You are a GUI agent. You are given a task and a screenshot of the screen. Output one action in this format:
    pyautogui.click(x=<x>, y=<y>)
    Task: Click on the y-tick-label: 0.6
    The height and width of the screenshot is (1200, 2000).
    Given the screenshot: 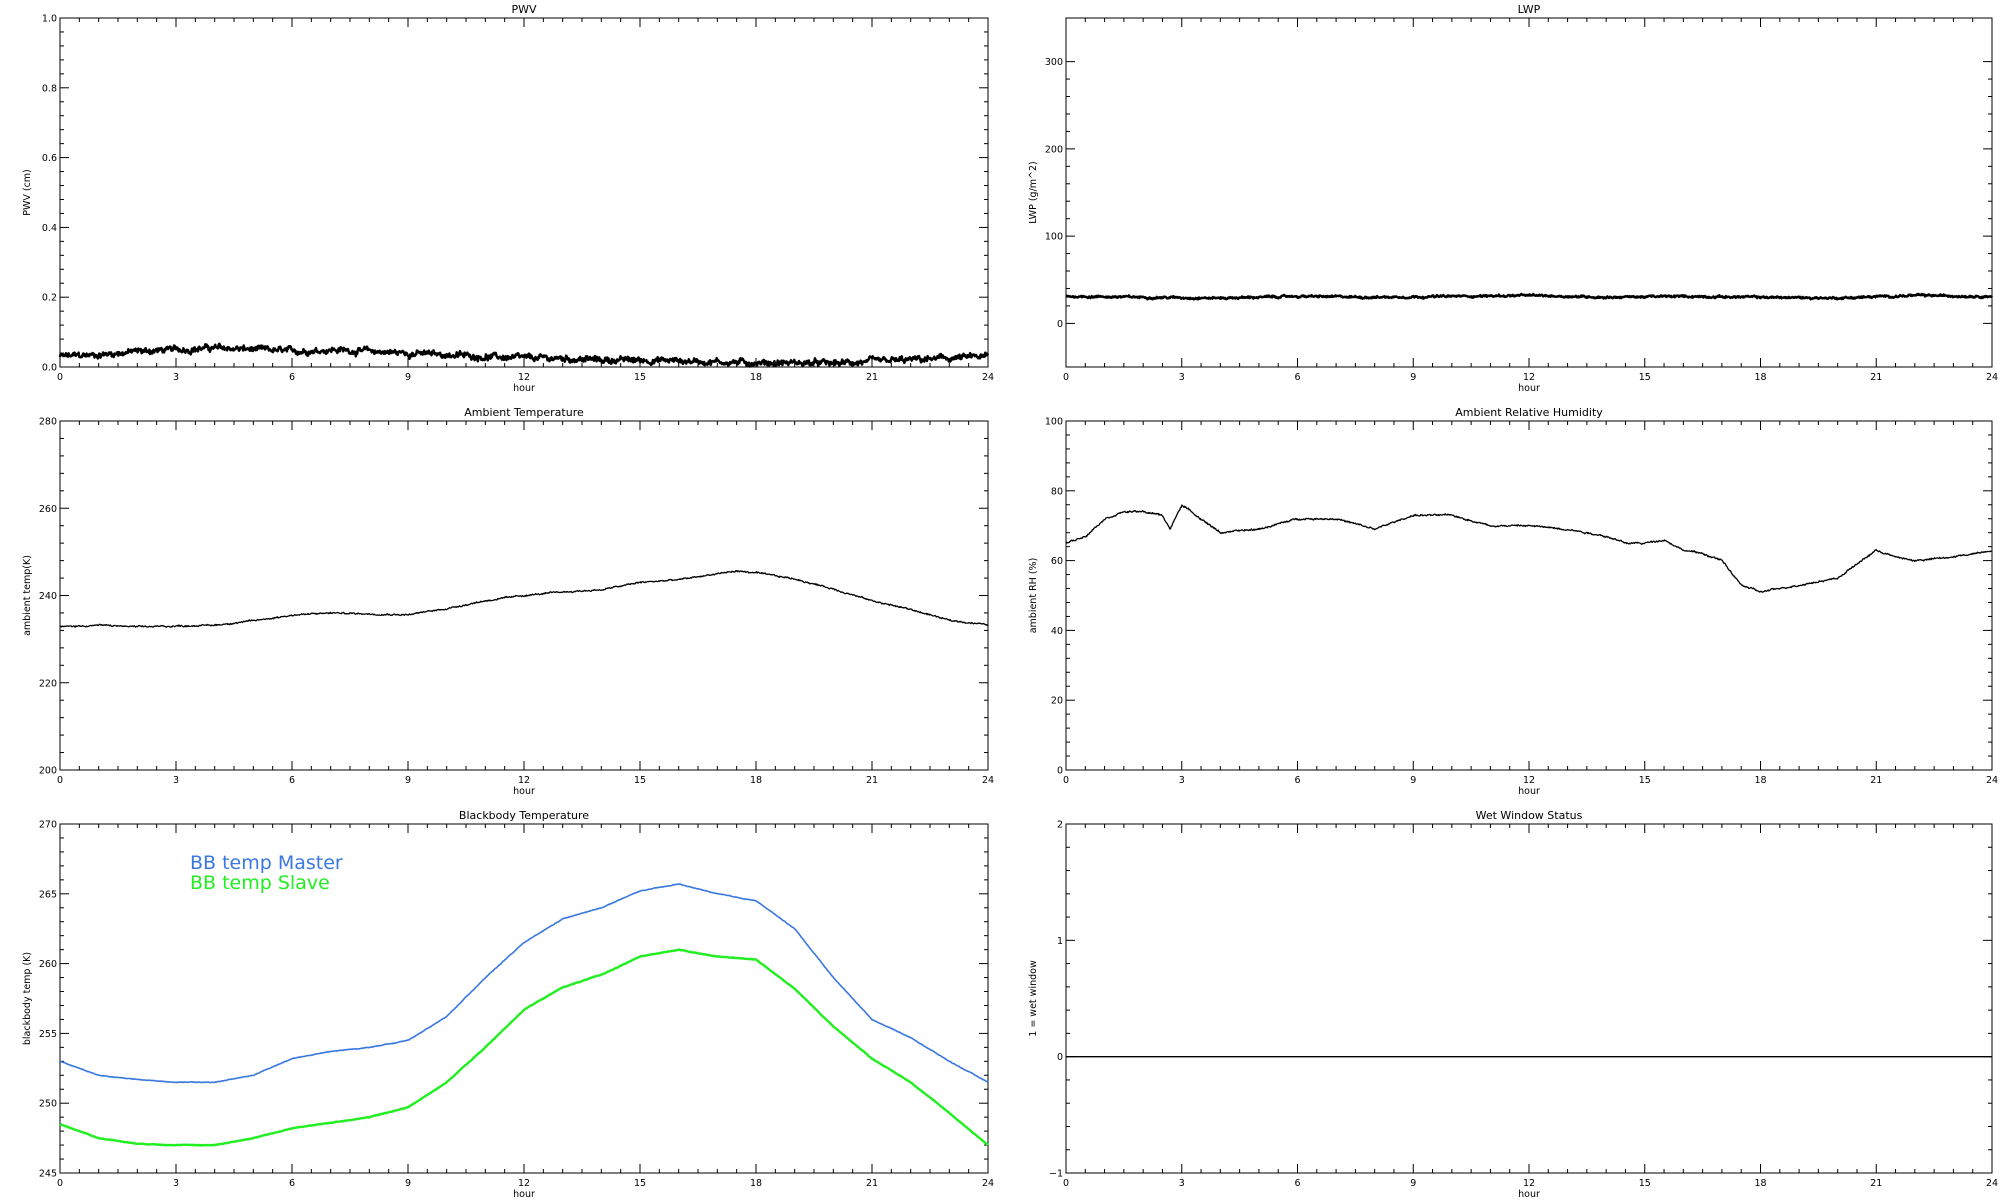 What is the action you would take?
    pyautogui.click(x=49, y=158)
    